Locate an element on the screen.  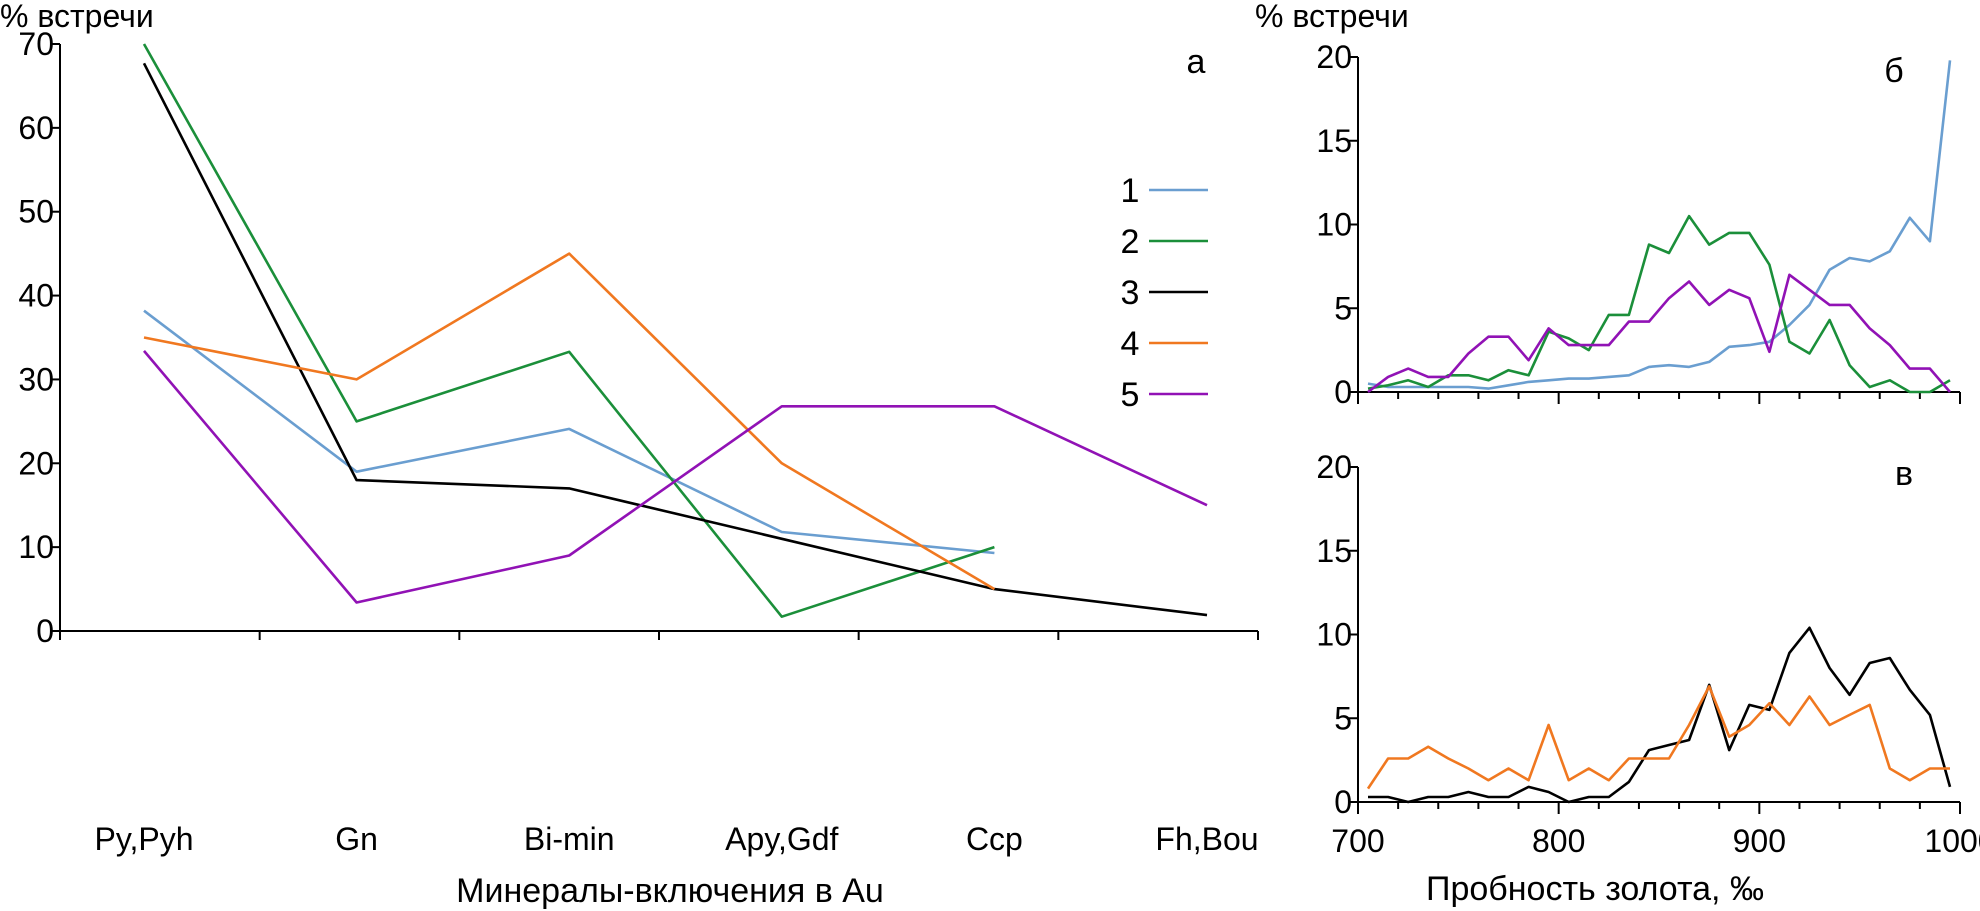
legend-a: 1 2 3 4 5 is located at coordinates (1164, 293).